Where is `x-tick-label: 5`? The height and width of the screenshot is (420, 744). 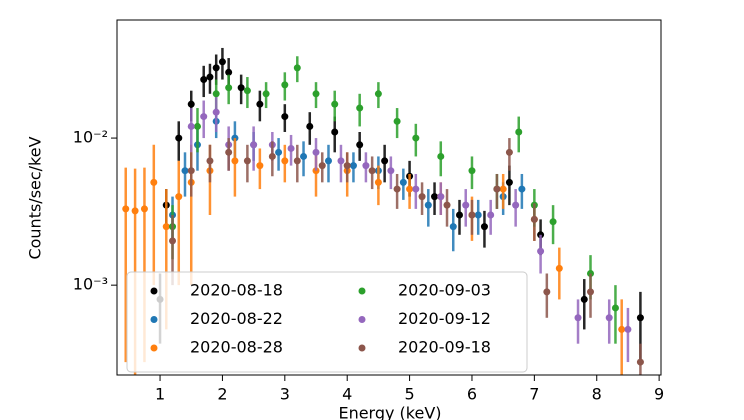 x-tick-label: 5 is located at coordinates (409, 394).